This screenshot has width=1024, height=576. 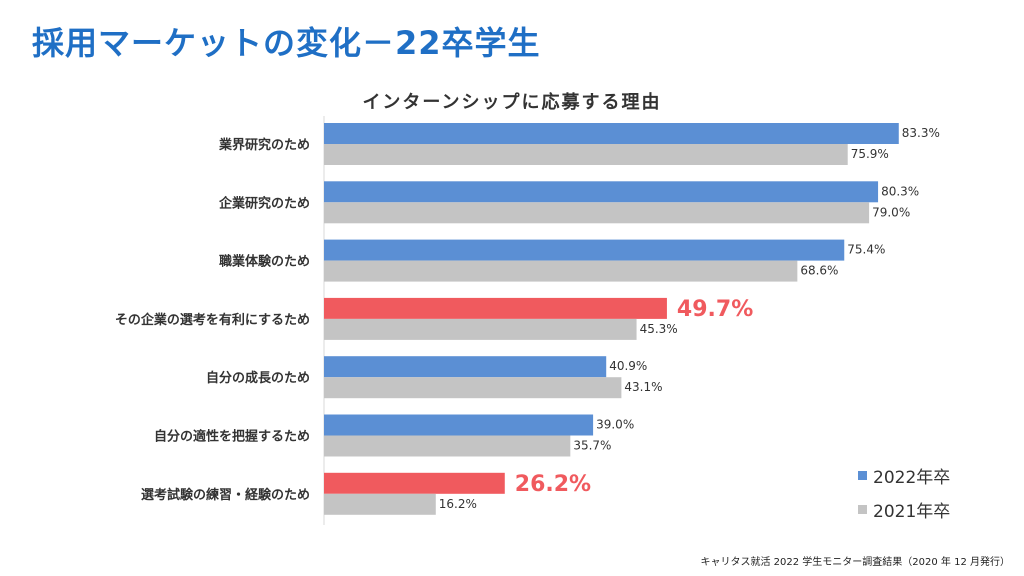 What do you see at coordinates (286, 43) in the screenshot?
I see `page-title: 採用マーケットの変化－22卒学生` at bounding box center [286, 43].